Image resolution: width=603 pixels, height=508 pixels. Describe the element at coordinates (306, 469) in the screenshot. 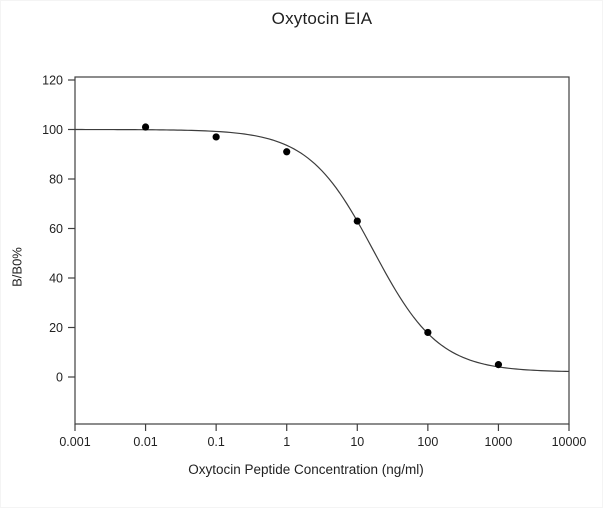

I see `x-axis-title: Oxytocin Peptide Concentration (ng/ml)` at that location.